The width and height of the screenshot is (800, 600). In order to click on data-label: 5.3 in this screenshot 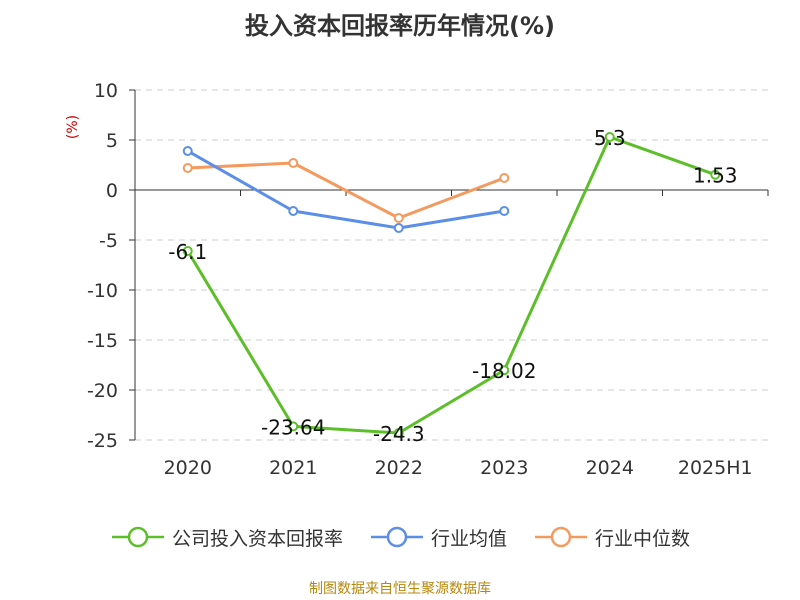, I will do `click(610, 138)`.